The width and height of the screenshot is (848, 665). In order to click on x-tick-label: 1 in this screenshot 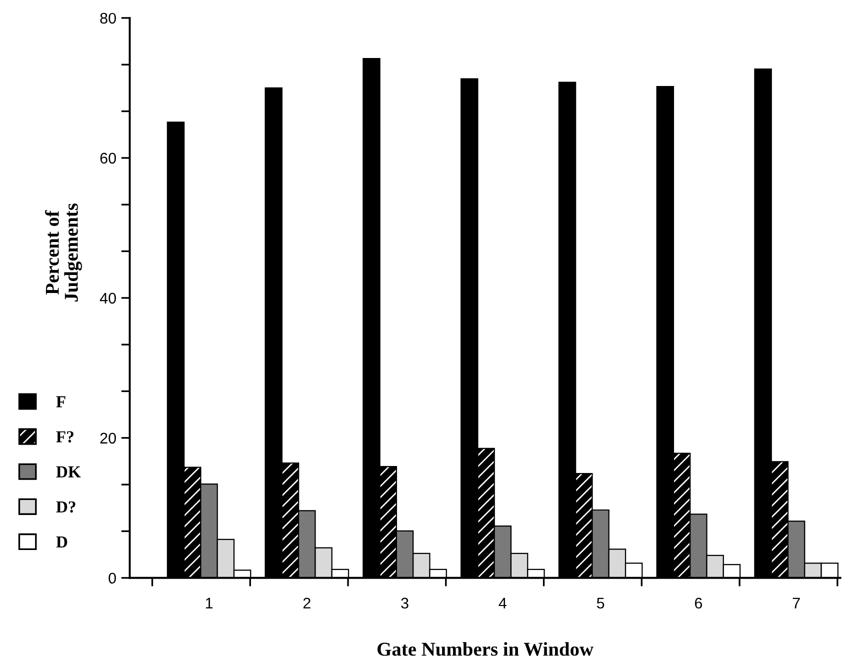, I will do `click(209, 603)`.